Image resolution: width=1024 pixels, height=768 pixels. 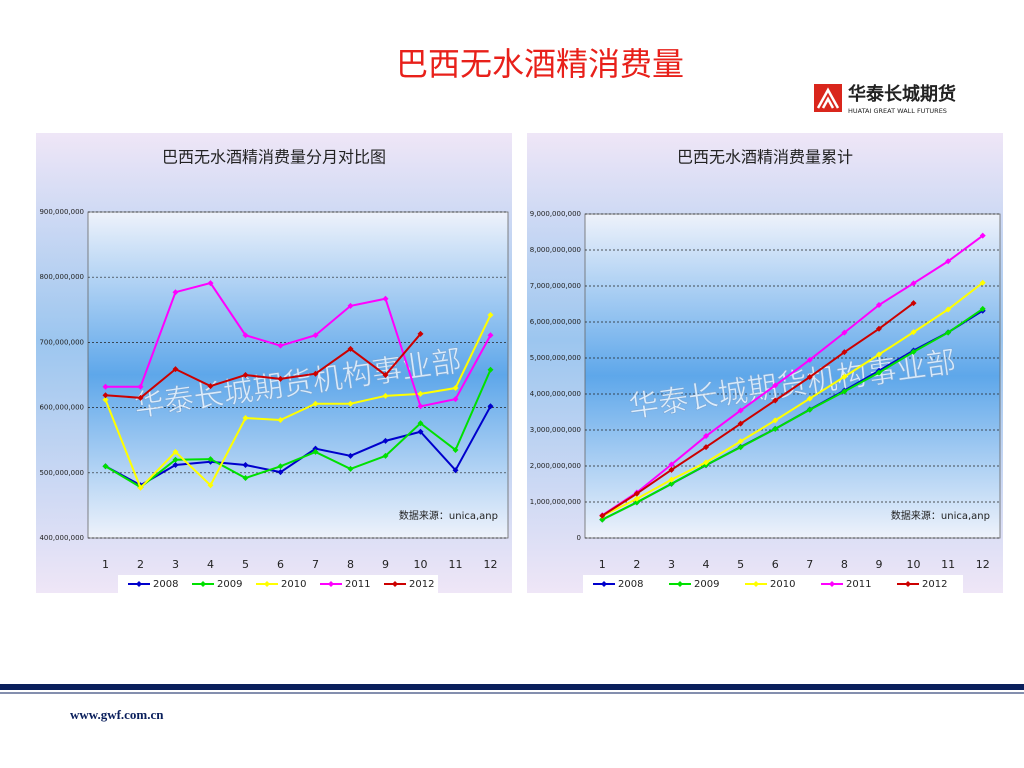 What do you see at coordinates (671, 564) in the screenshot?
I see `x-tick-label: 3` at bounding box center [671, 564].